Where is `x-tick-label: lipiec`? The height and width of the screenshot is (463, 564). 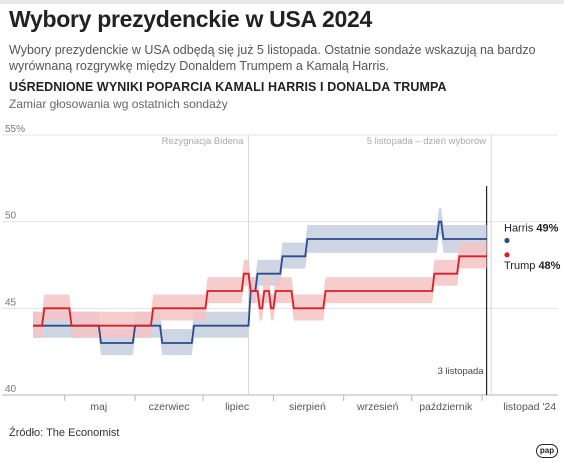
x-tick-label: lipiec is located at coordinates (237, 407).